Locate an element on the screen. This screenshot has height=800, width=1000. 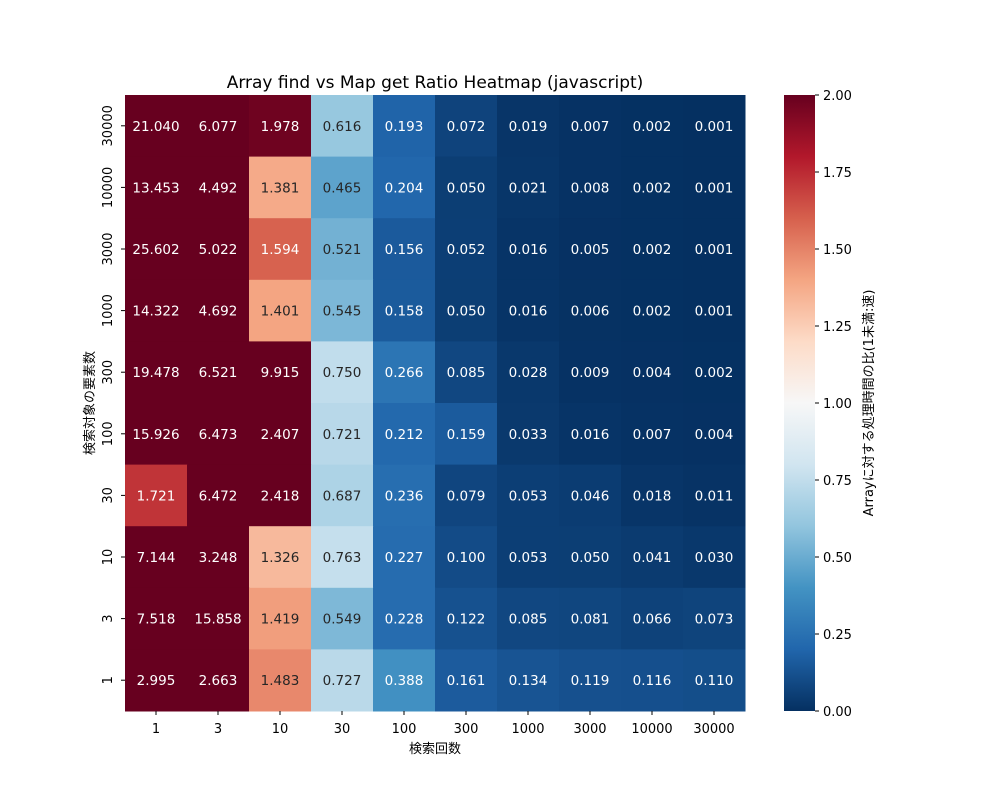
colorbar-tick-label: 1.50 is located at coordinates (837, 250).